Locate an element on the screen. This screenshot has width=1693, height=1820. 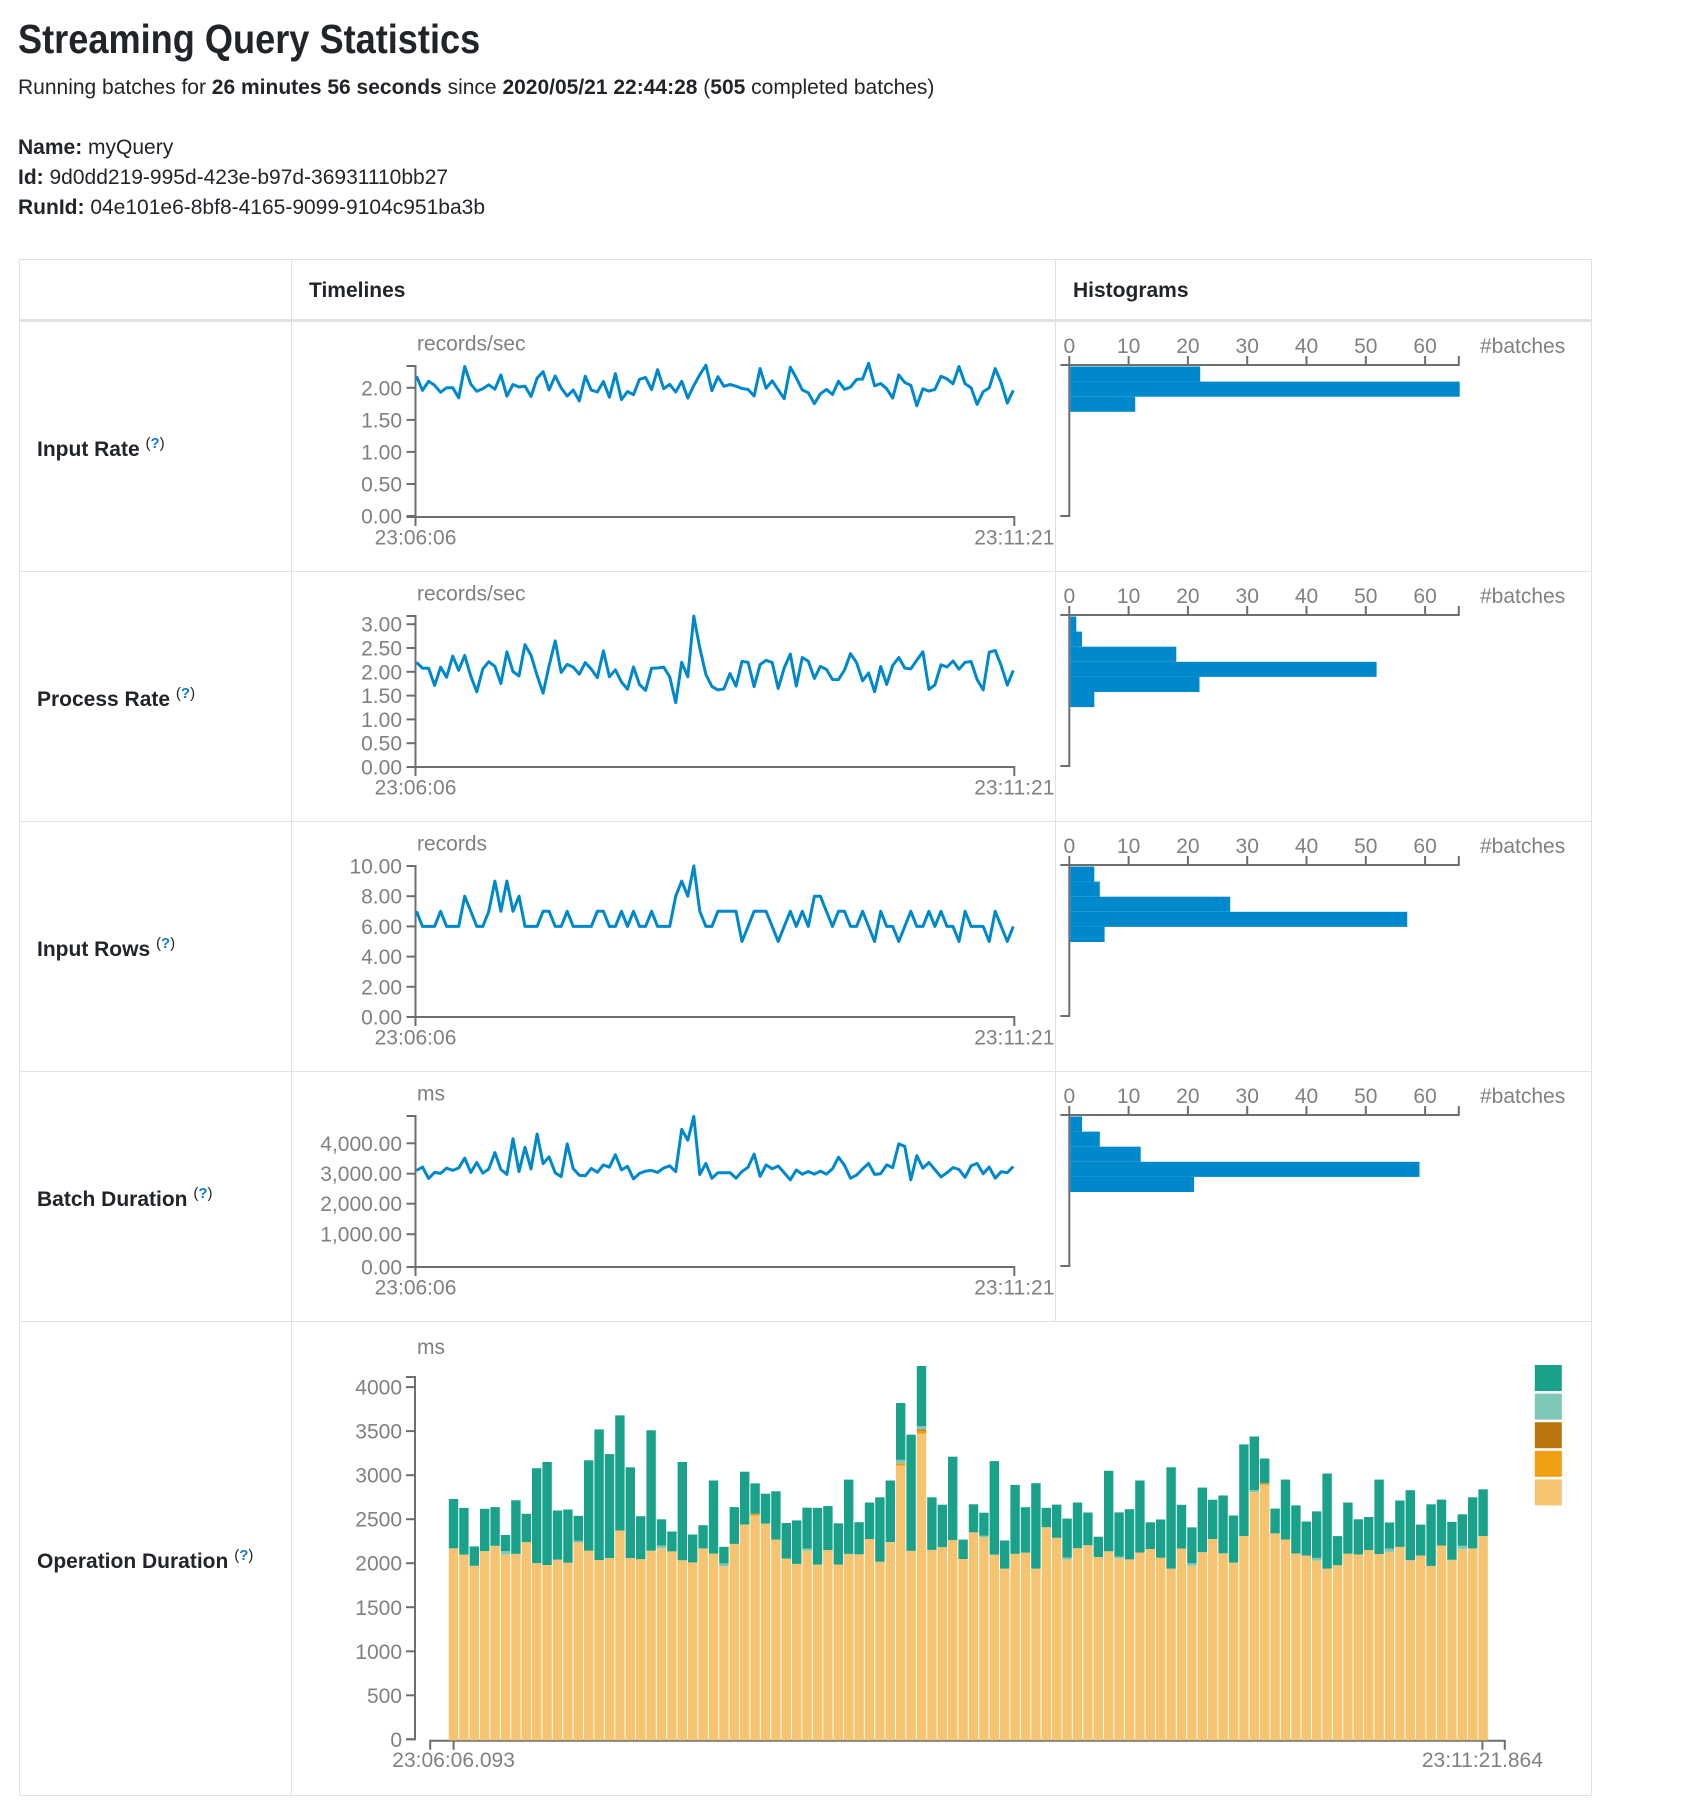
svg-text: 6.00 is located at coordinates (381, 927).